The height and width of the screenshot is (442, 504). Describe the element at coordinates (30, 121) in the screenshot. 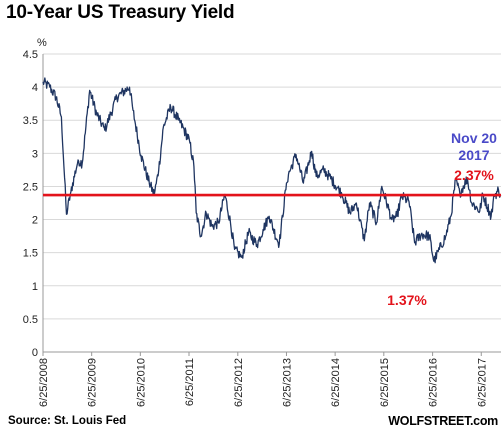

I see `y-tick-label: 3.5` at that location.